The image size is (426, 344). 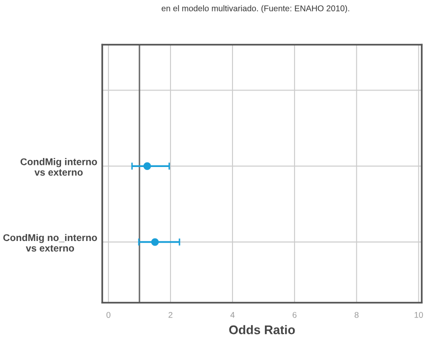 What do you see at coordinates (232, 315) in the screenshot?
I see `x-tick-label: 4` at bounding box center [232, 315].